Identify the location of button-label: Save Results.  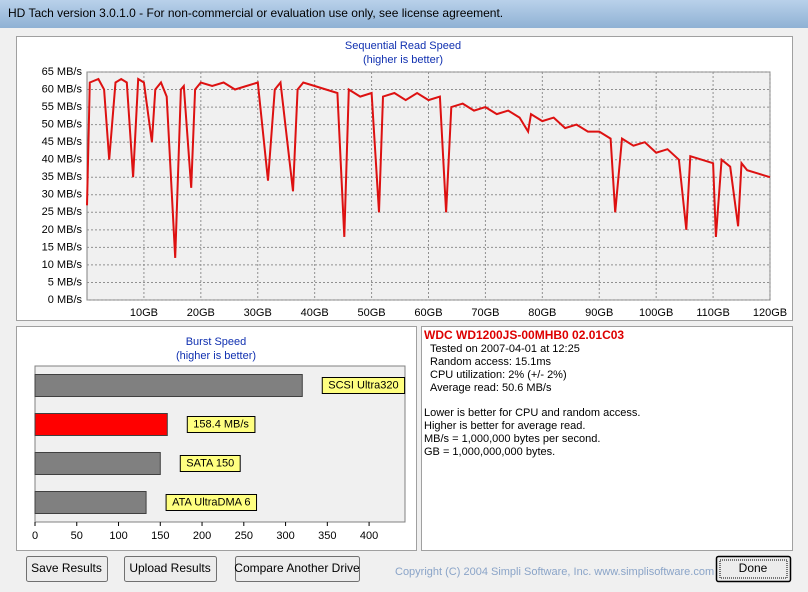
(66, 568).